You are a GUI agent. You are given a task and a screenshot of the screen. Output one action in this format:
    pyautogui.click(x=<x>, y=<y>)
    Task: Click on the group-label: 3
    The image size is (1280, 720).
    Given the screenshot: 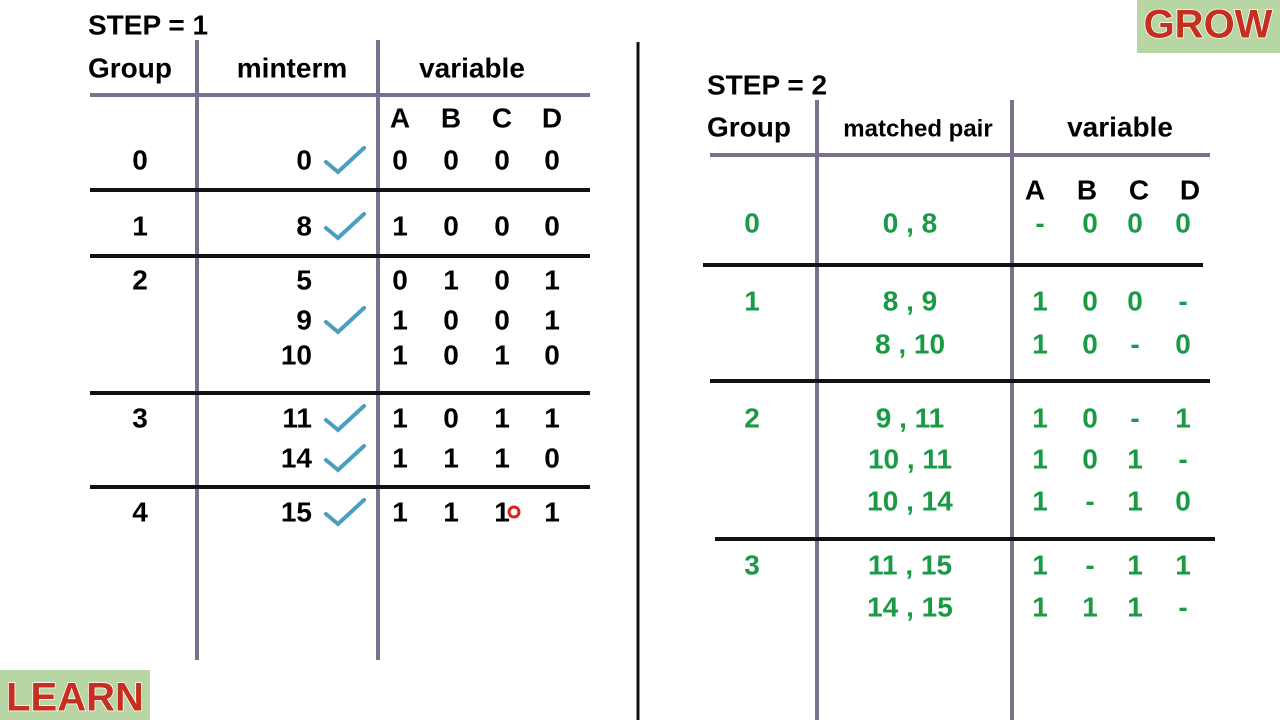 What is the action you would take?
    pyautogui.click(x=752, y=564)
    